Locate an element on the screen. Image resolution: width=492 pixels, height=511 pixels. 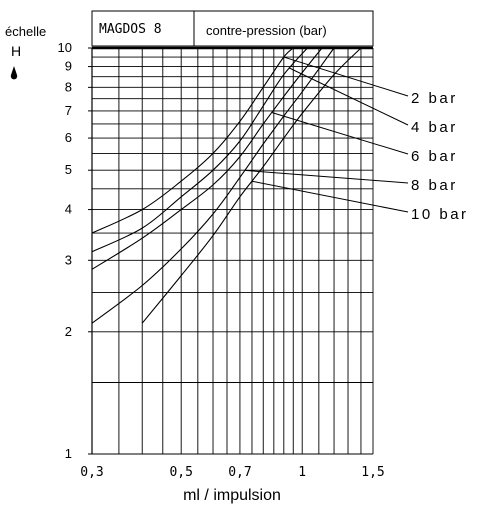
series-label: 4 bar is located at coordinates (434, 127).